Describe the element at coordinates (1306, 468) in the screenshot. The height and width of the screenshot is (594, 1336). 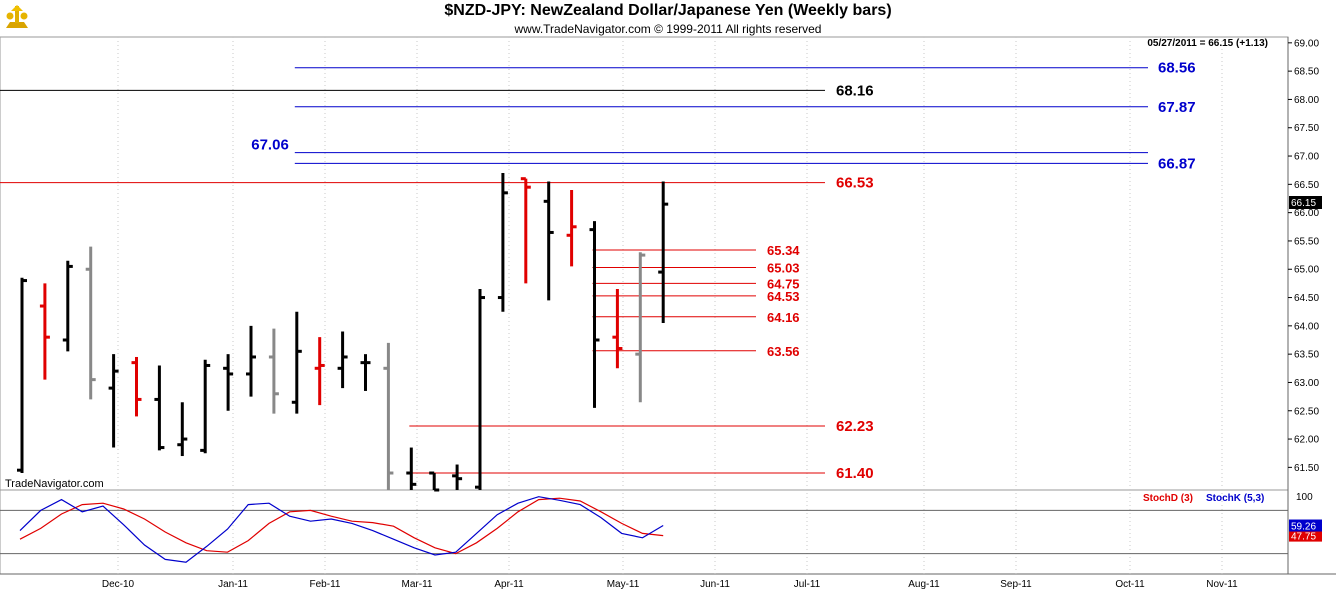
I see `y-tick-label: 61.50` at that location.